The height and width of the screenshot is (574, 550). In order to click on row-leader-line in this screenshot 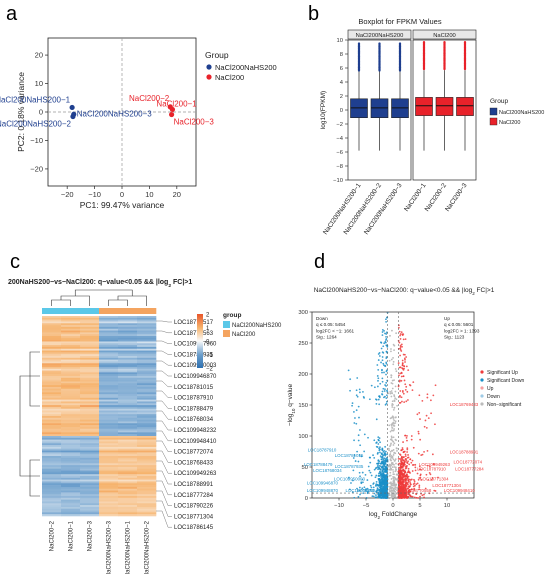, I will do `click(164, 321)`.